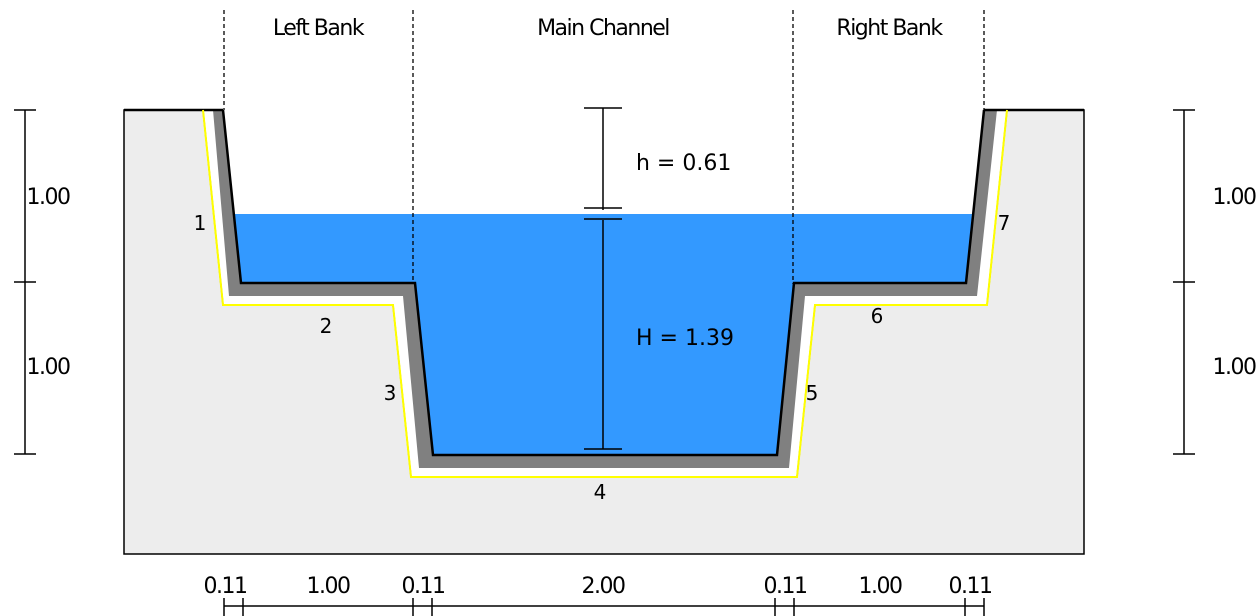 This screenshot has width=1258, height=616. What do you see at coordinates (225, 586) in the screenshot?
I see `width-dim-left-lining: 0.11` at bounding box center [225, 586].